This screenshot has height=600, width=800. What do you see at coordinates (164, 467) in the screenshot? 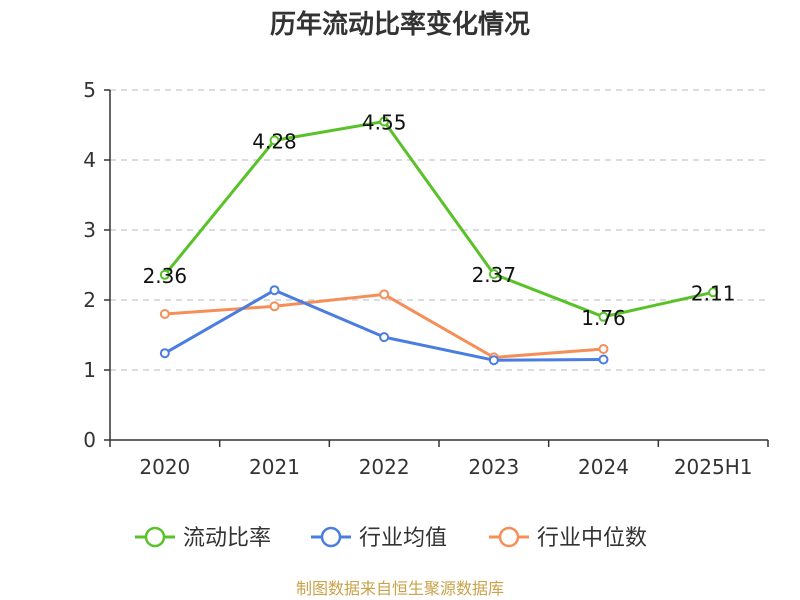
I see `x-tick-label-0: 2020` at bounding box center [164, 467].